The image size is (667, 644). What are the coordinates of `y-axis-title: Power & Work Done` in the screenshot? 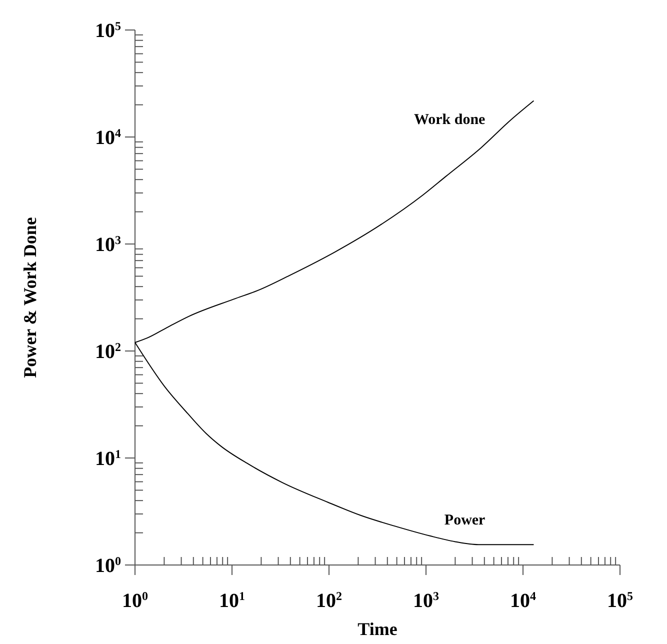 It's located at (30, 297).